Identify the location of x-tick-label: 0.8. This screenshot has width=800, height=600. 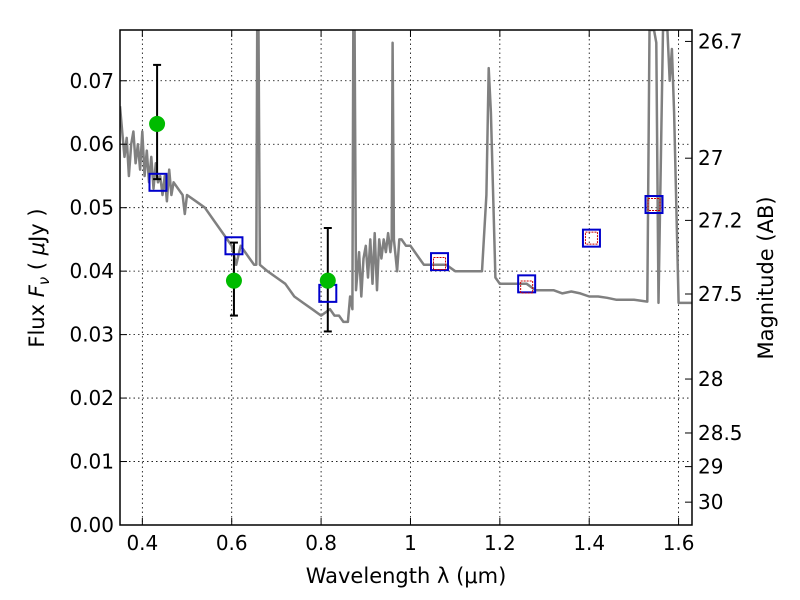
(321, 543).